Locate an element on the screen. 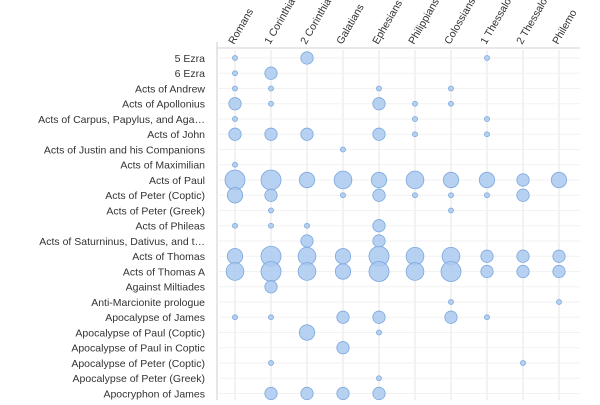  row-label: Acts of Justin and his Companions is located at coordinates (124, 150).